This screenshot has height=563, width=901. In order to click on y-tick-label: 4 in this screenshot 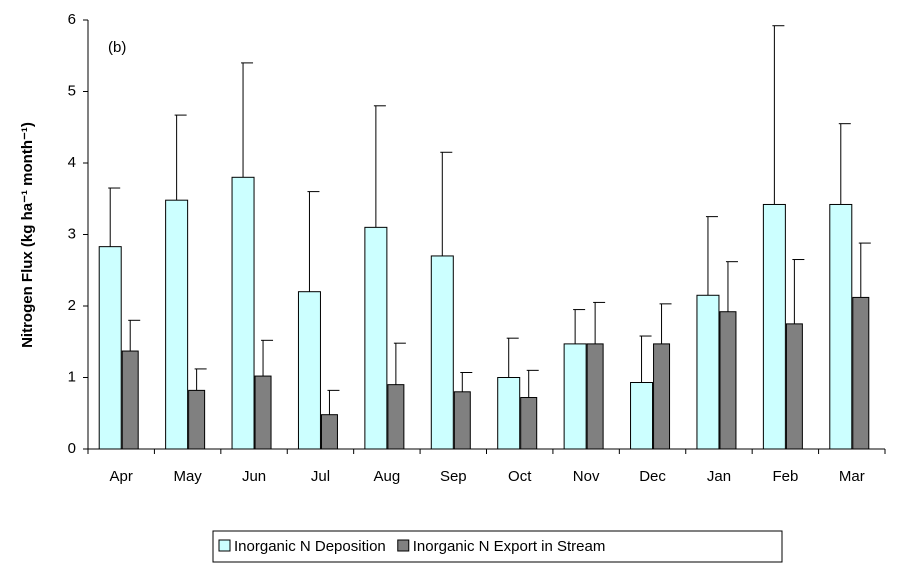, I will do `click(72, 162)`.